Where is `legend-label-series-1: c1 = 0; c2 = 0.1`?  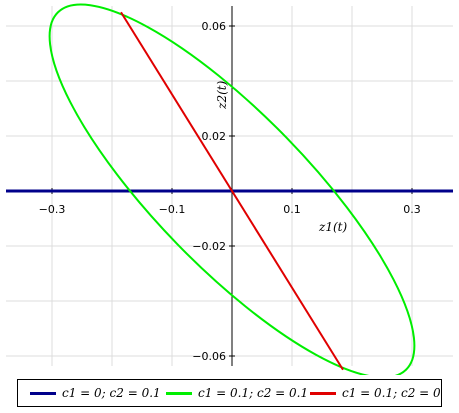
legend-label-series-1: c1 = 0; c2 = 0.1 is located at coordinates (111, 393).